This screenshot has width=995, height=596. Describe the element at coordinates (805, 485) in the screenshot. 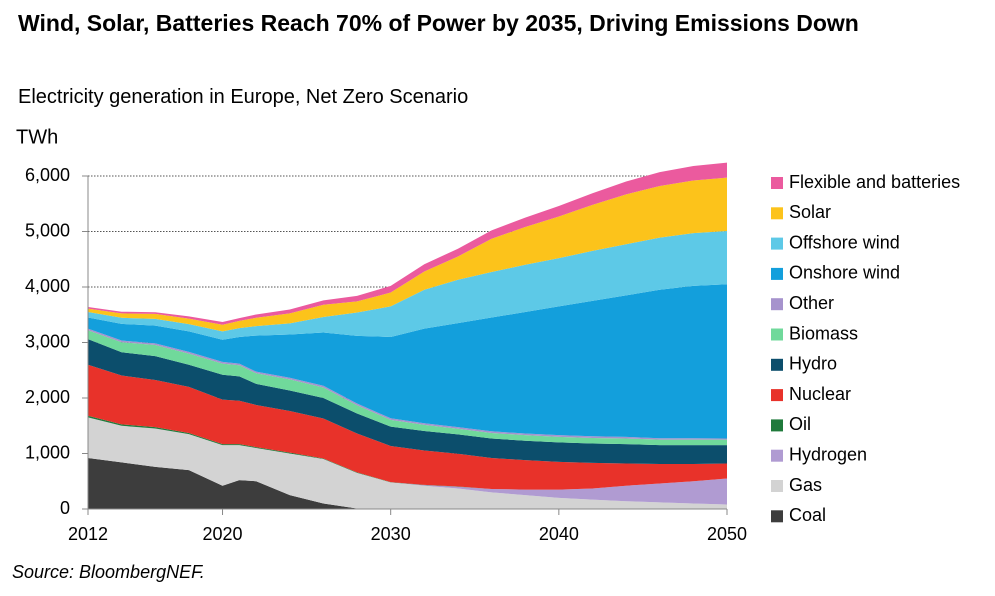

I see `legend-label: Gas` at that location.